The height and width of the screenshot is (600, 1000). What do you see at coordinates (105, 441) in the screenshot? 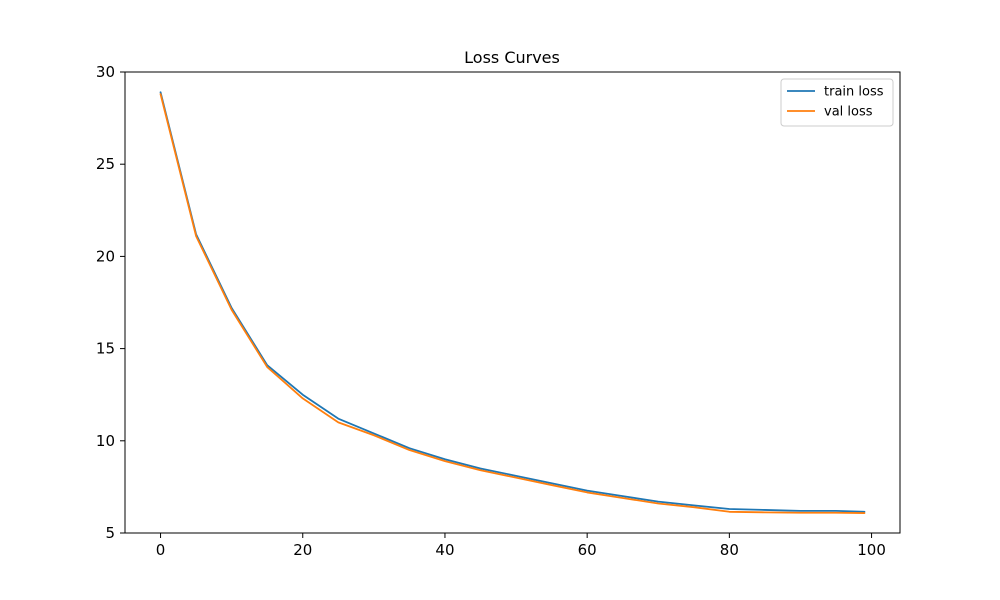
I see `y-tick-label: 10` at bounding box center [105, 441].